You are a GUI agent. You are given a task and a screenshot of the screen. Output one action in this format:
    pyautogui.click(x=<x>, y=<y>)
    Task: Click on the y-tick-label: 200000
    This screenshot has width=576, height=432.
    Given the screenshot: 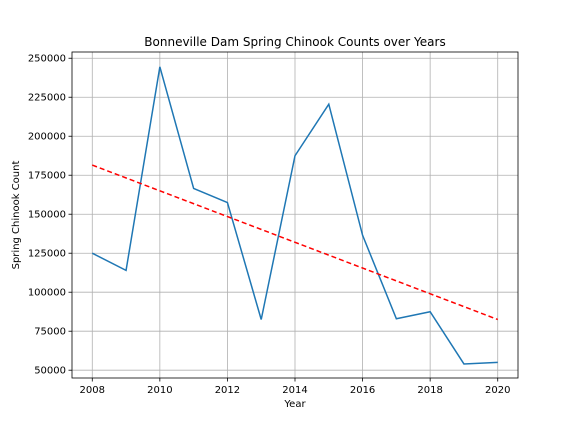 What is the action you would take?
    pyautogui.click(x=47, y=137)
    